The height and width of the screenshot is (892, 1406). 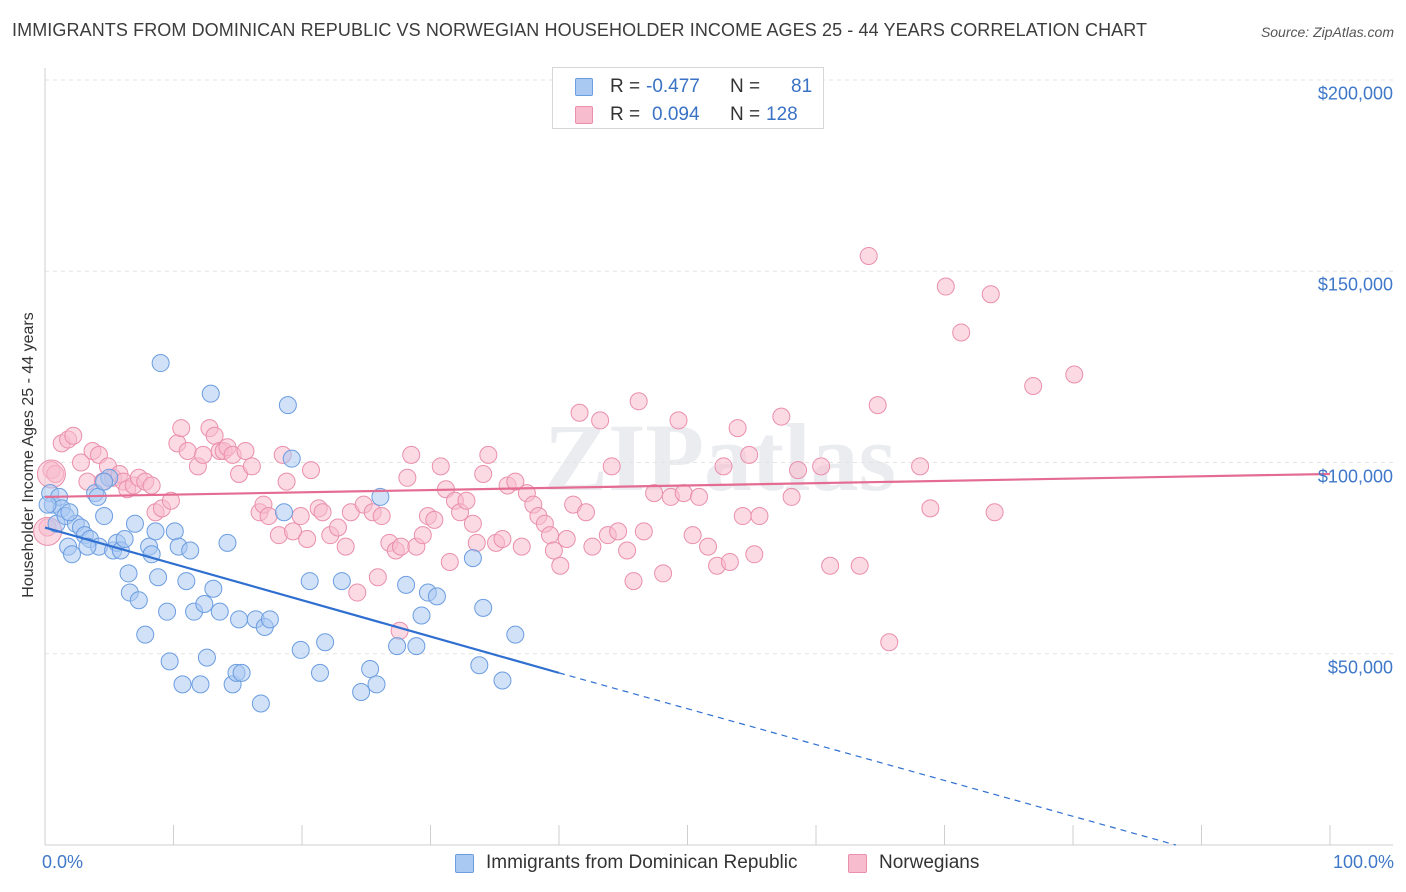 I want to click on series-dominican-points, so click(x=281, y=533).